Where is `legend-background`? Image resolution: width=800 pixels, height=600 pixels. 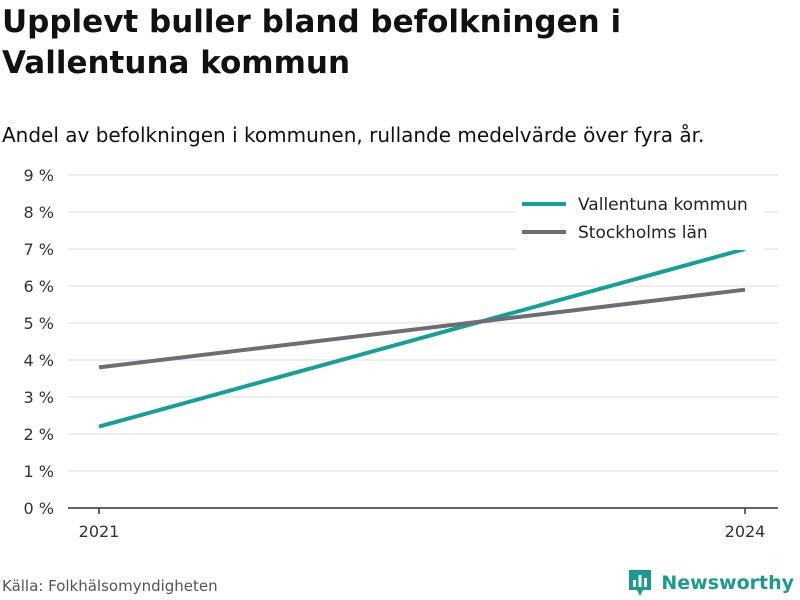
legend-background is located at coordinates (640, 219).